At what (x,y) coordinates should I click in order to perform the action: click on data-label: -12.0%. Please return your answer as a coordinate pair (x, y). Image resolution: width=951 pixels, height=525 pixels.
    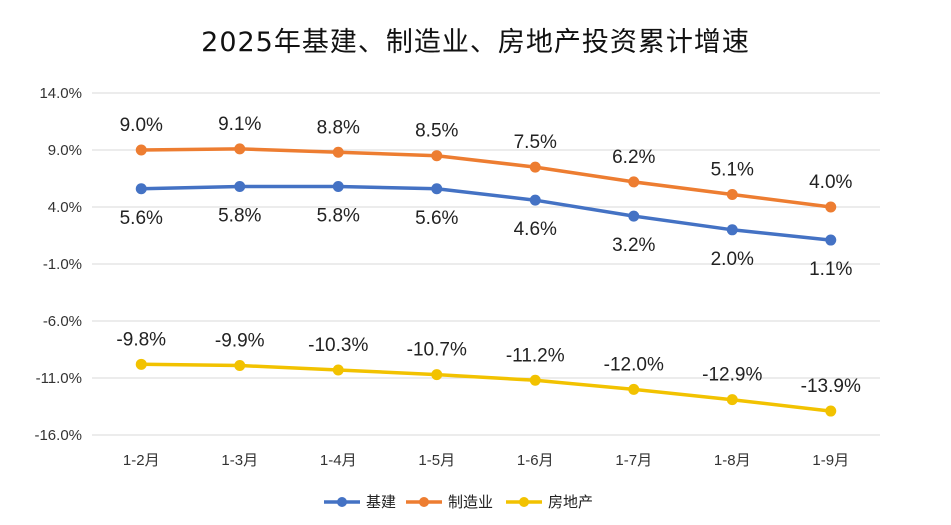
    Looking at the image, I should click on (634, 364).